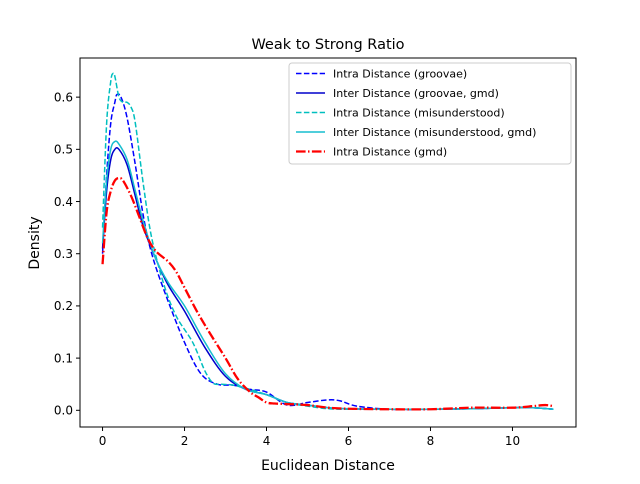 Image resolution: width=640 pixels, height=484 pixels. I want to click on x-tick-label: 4, so click(267, 441).